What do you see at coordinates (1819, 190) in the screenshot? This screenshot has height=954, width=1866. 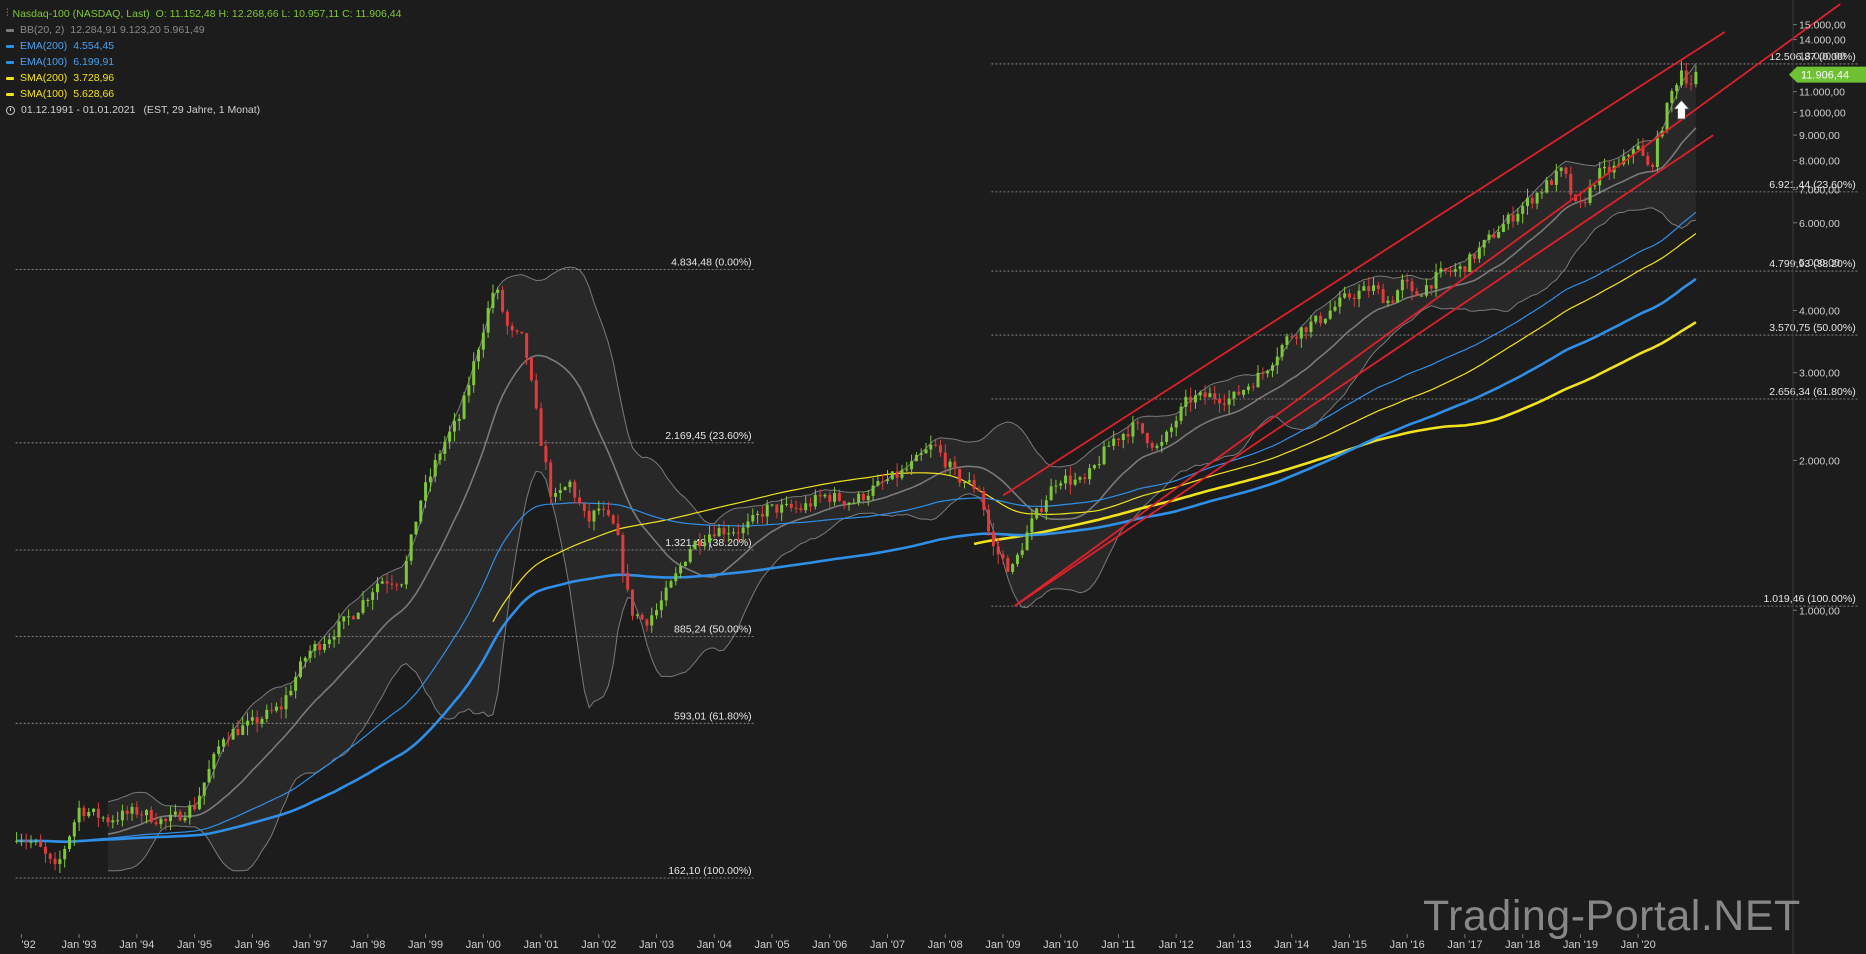 I see `y-tick-label: 7.000,00` at bounding box center [1819, 190].